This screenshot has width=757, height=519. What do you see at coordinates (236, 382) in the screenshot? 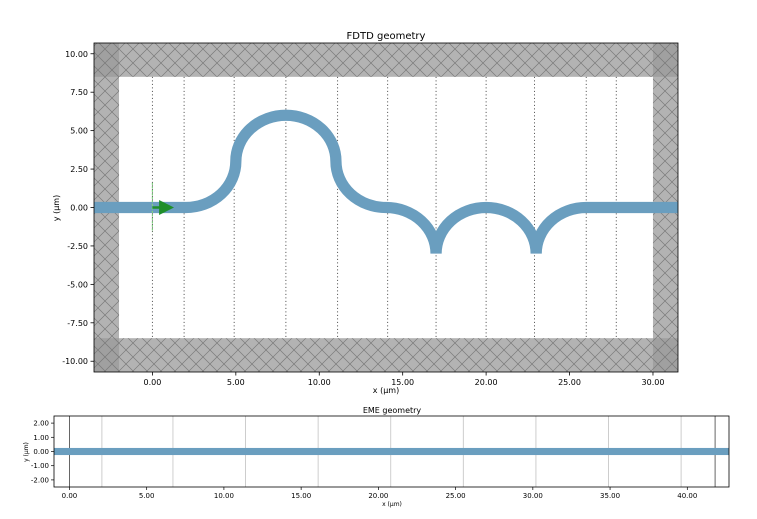
I see `fdtd-xtick-label: 5.00` at bounding box center [236, 382].